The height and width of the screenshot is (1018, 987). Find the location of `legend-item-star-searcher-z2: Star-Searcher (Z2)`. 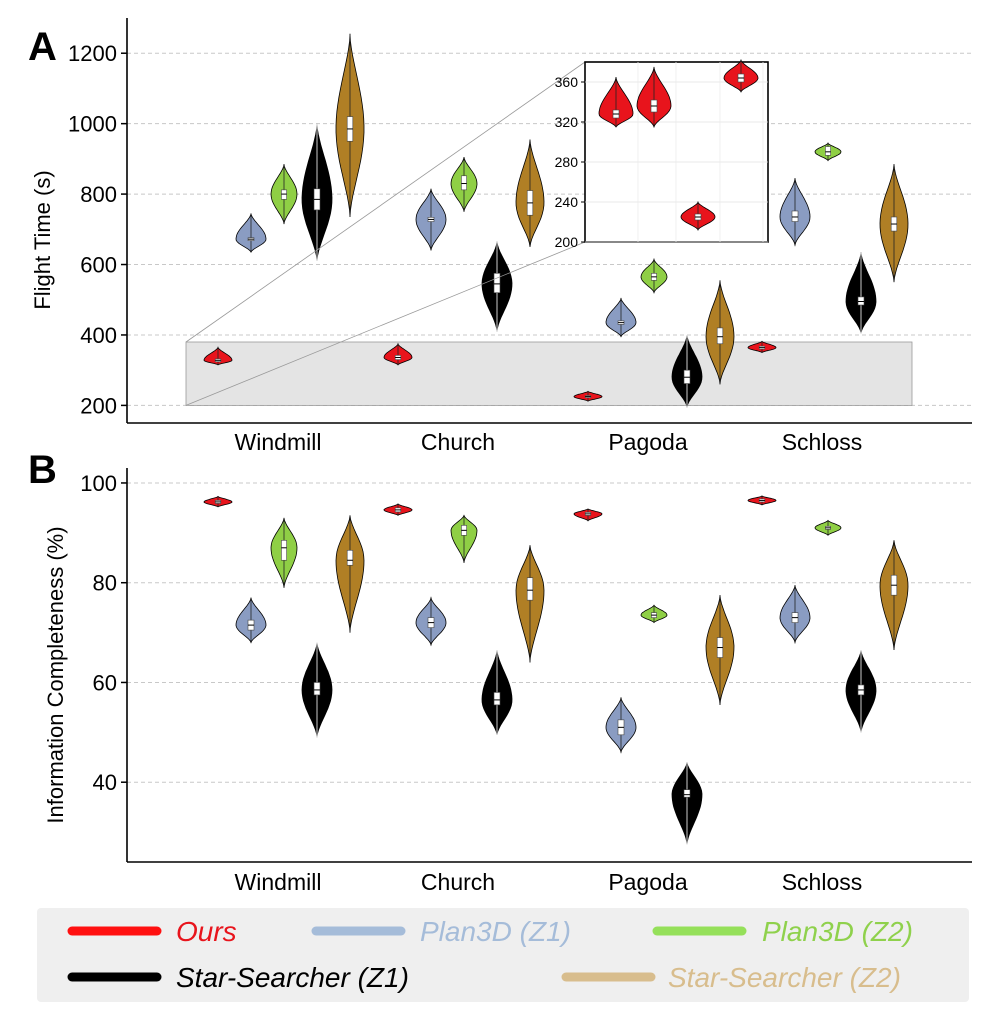

legend-item-star-searcher-z2: Star-Searcher (Z2) is located at coordinates (731, 977).